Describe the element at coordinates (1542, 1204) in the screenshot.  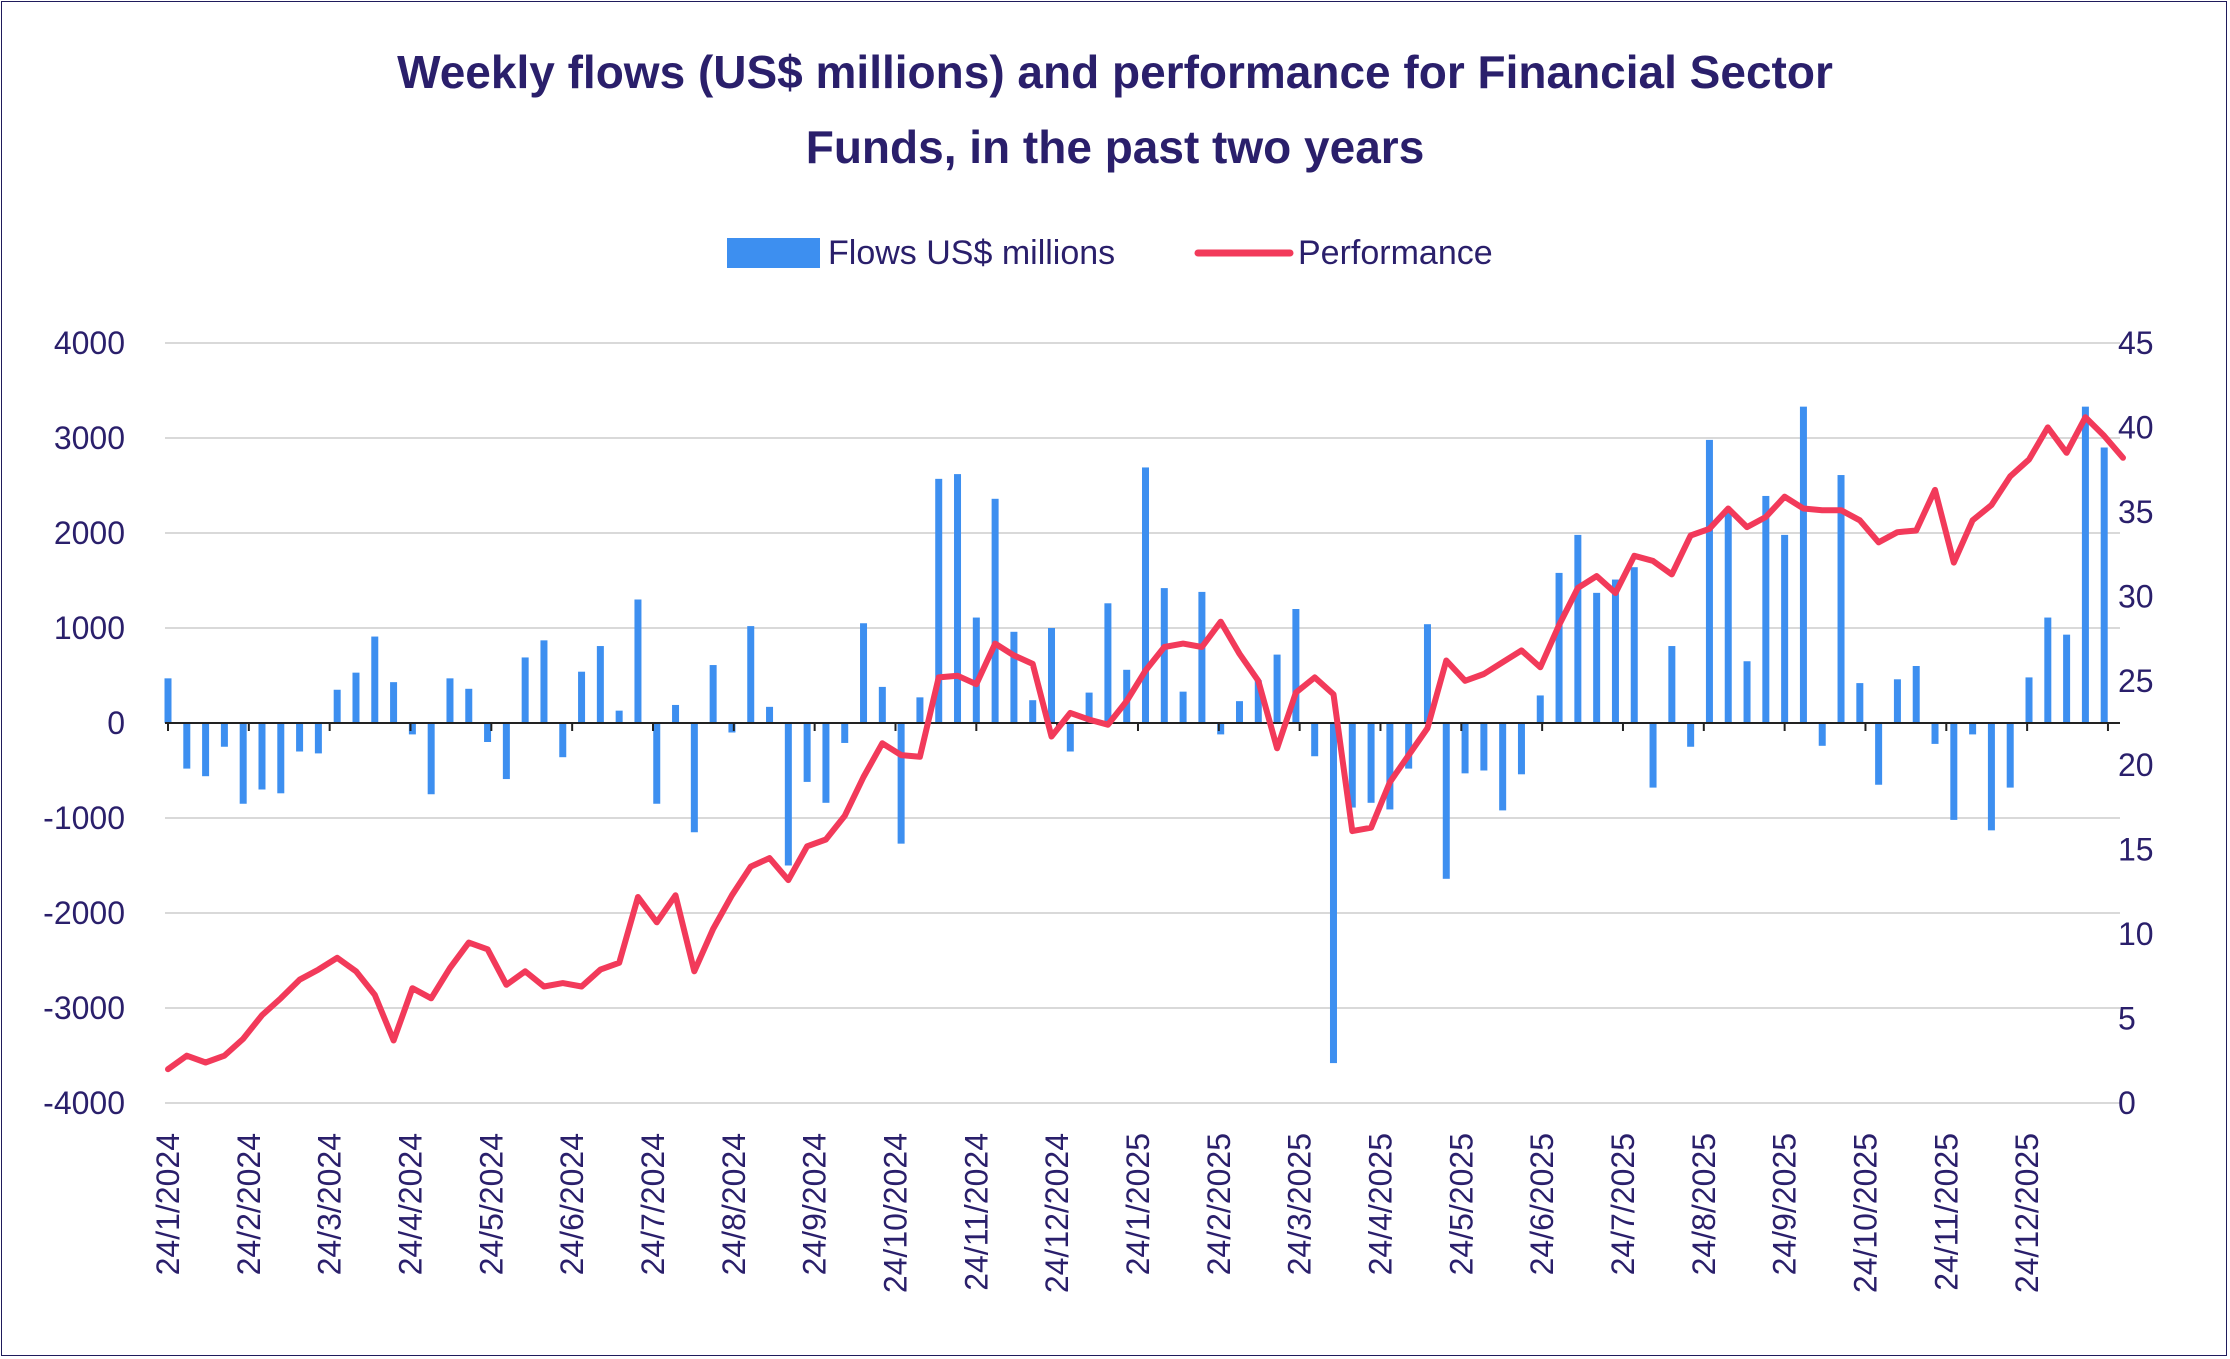
I see `x-tick-label: 24/6/2025` at that location.